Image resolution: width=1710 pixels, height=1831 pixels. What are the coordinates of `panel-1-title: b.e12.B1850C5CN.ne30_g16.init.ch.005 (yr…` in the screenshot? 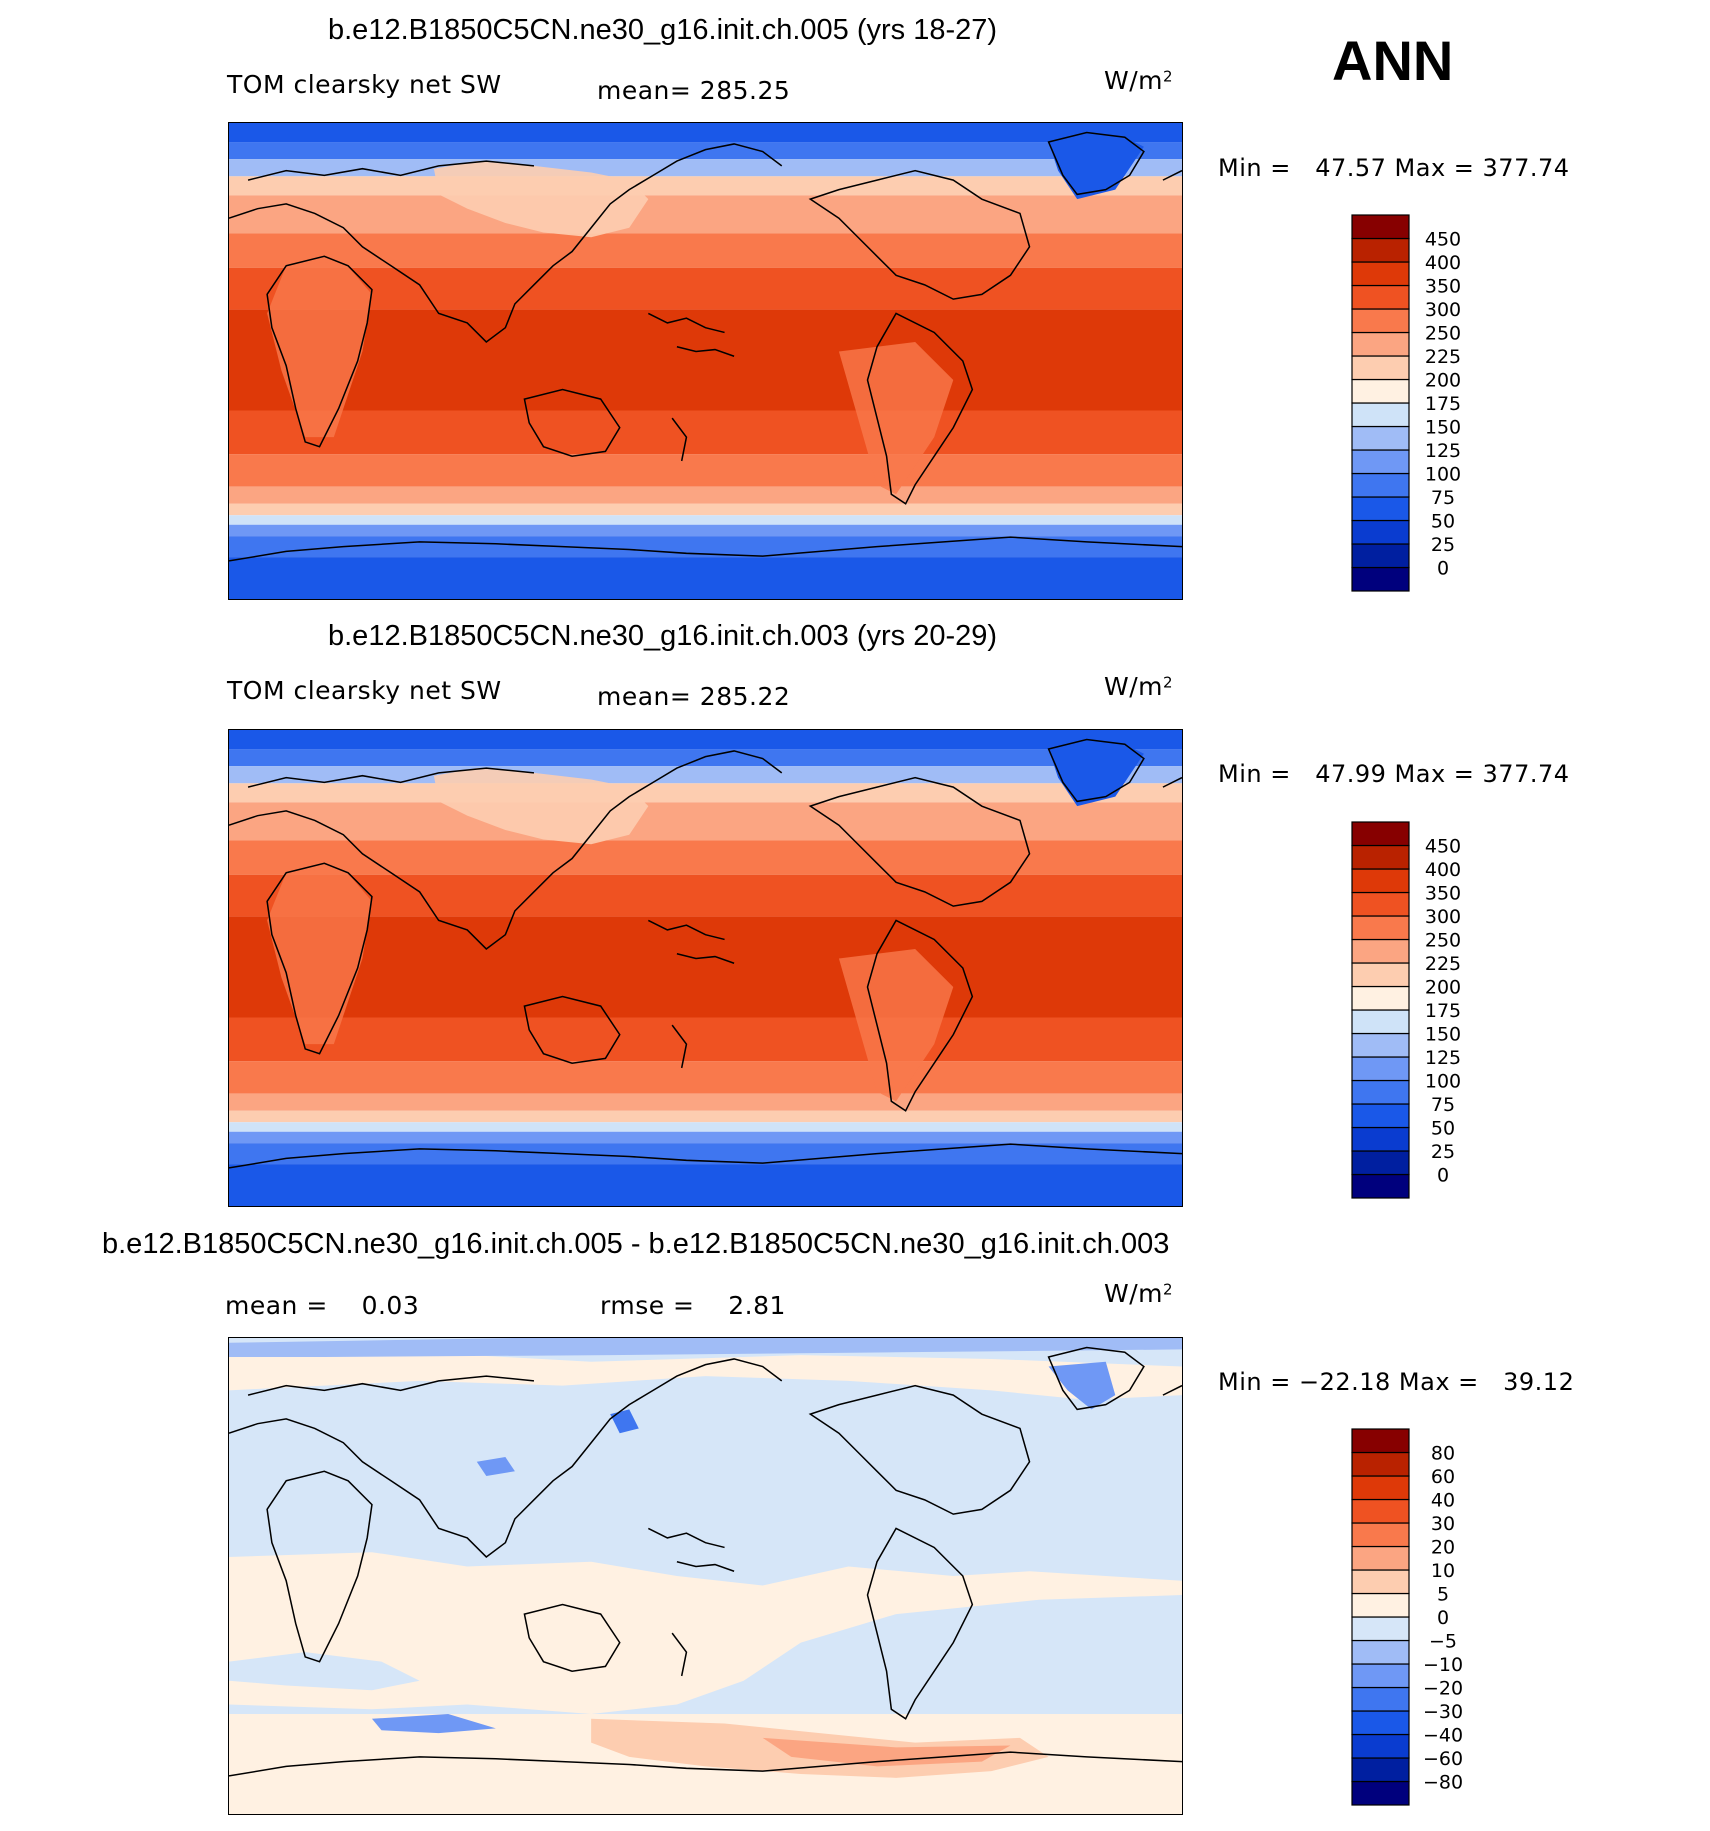 It's located at (663, 30).